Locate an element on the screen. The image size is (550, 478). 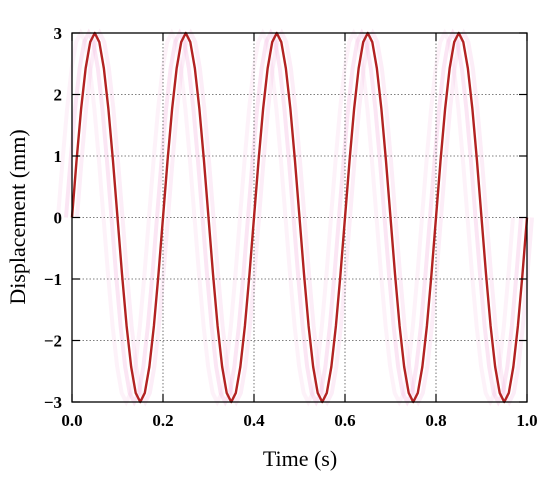
y-tick-label: −3 is located at coordinates (53, 402).